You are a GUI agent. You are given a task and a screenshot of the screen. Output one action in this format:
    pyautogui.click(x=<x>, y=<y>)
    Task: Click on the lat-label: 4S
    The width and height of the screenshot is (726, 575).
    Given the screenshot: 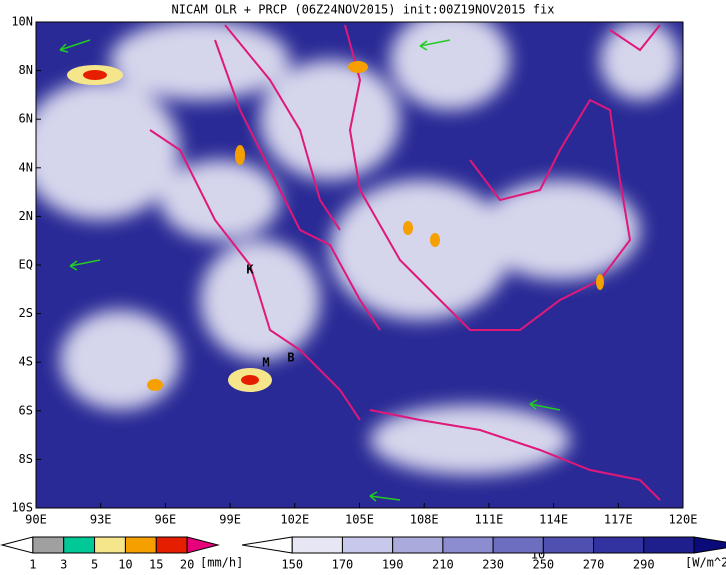 What is the action you would take?
    pyautogui.click(x=26, y=362)
    